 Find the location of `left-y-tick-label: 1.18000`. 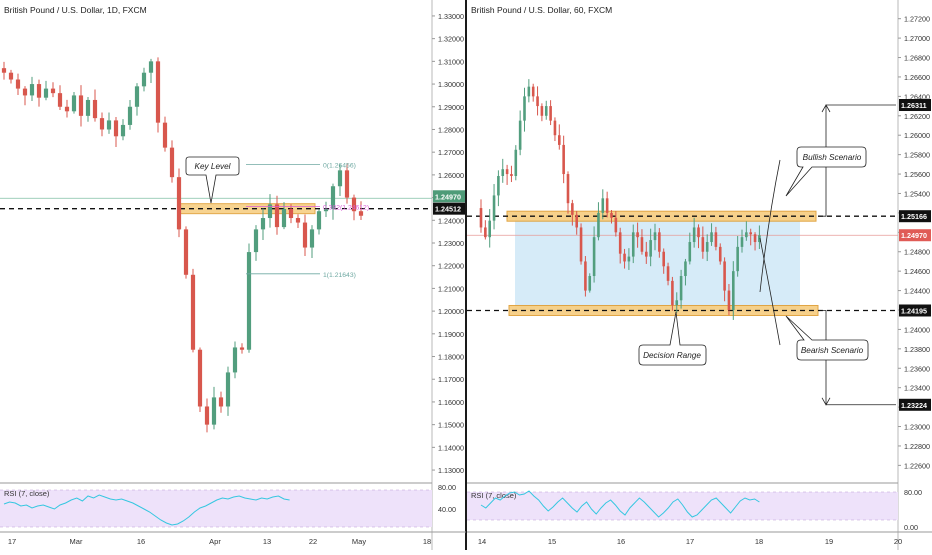

left-y-tick-label: 1.18000 is located at coordinates (451, 357).